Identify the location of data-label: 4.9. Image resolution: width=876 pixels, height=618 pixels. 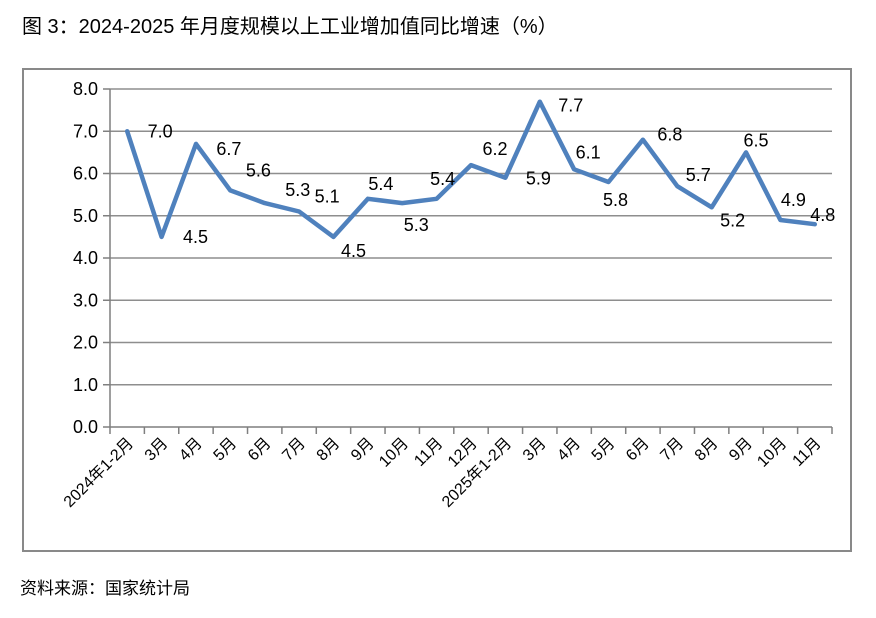
(793, 200).